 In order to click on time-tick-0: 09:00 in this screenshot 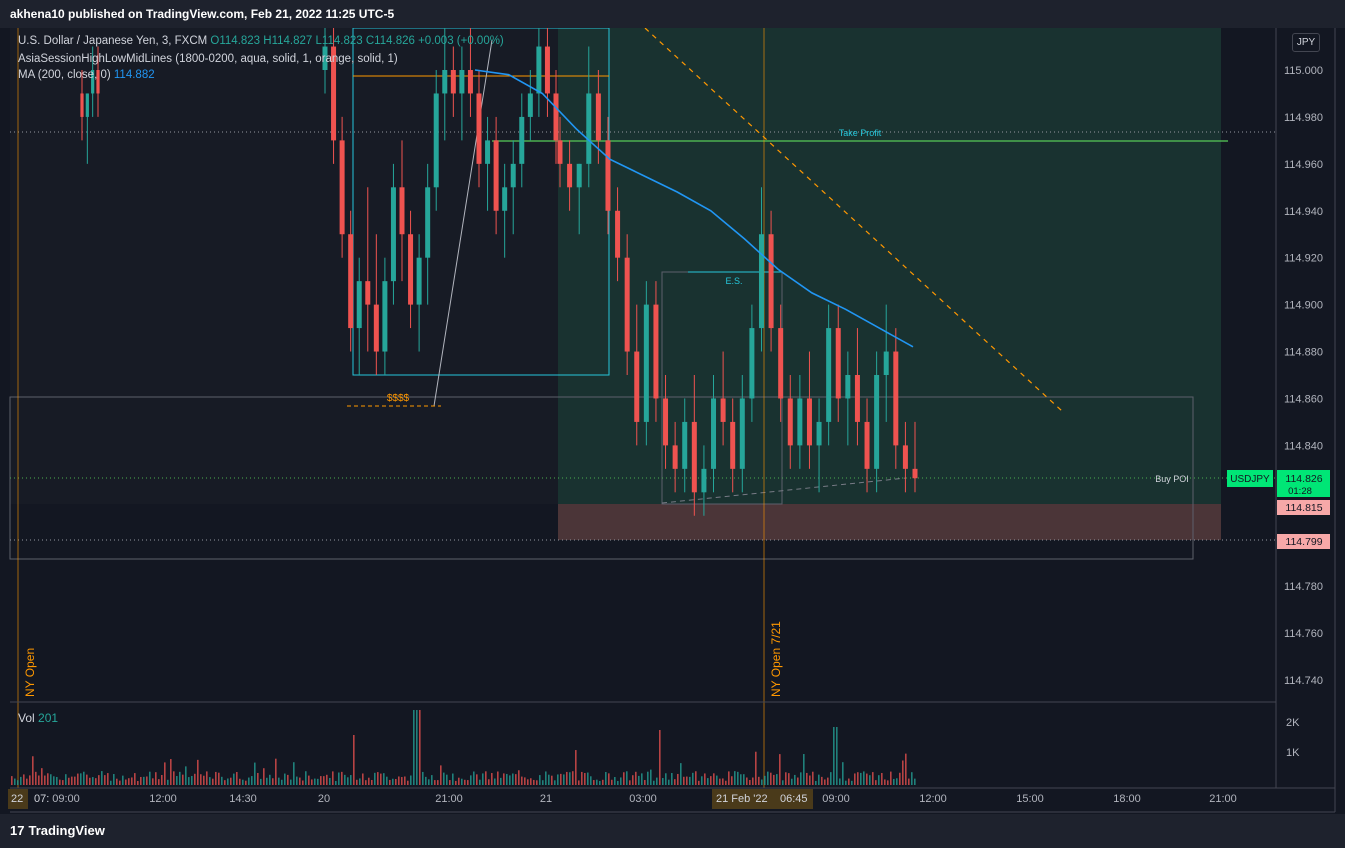, I will do `click(66, 799)`.